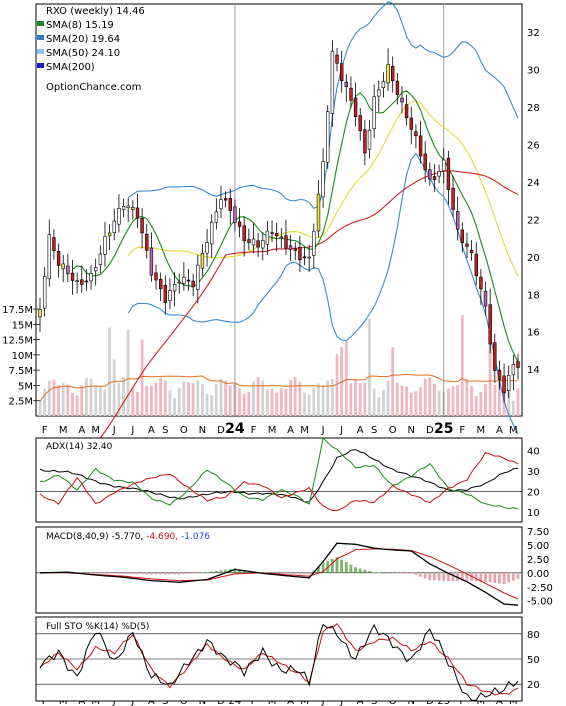 The height and width of the screenshot is (706, 566). I want to click on legend-label: SMA(8) 15.19, so click(80, 25).